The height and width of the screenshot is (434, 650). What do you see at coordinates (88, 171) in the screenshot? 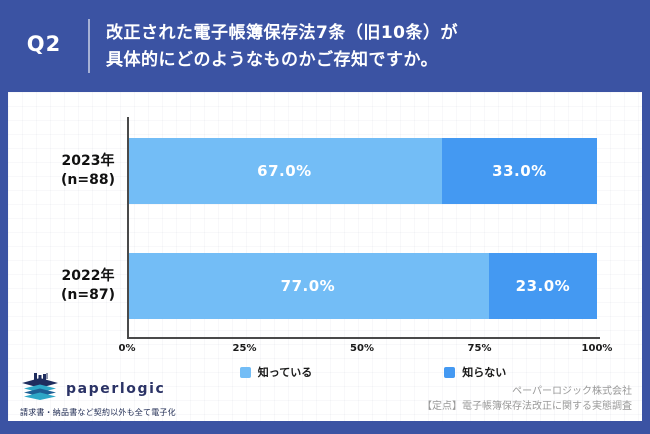
I see `category-label: 2023年 (n=88)` at bounding box center [88, 171].